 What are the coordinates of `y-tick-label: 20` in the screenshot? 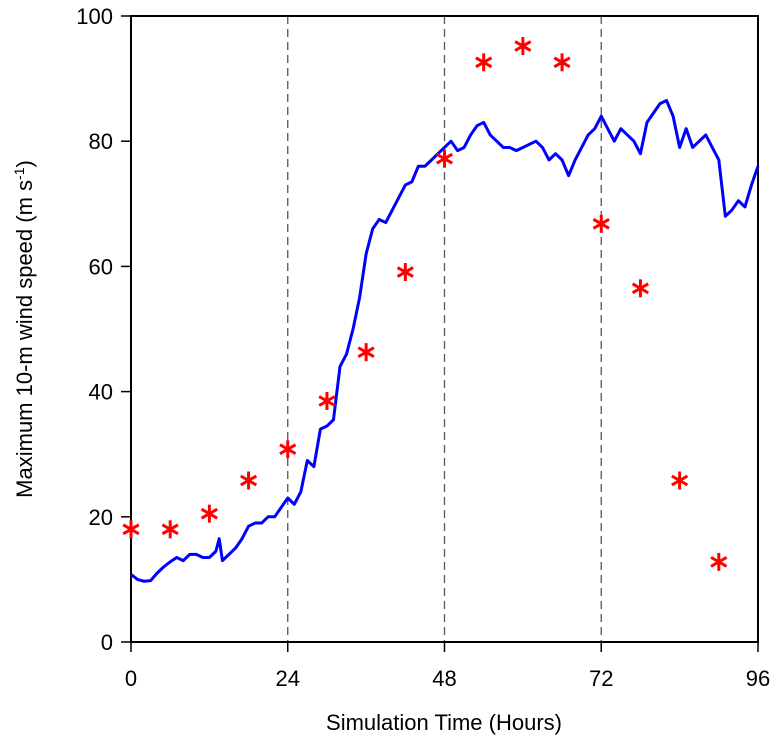 It's located at (101, 517).